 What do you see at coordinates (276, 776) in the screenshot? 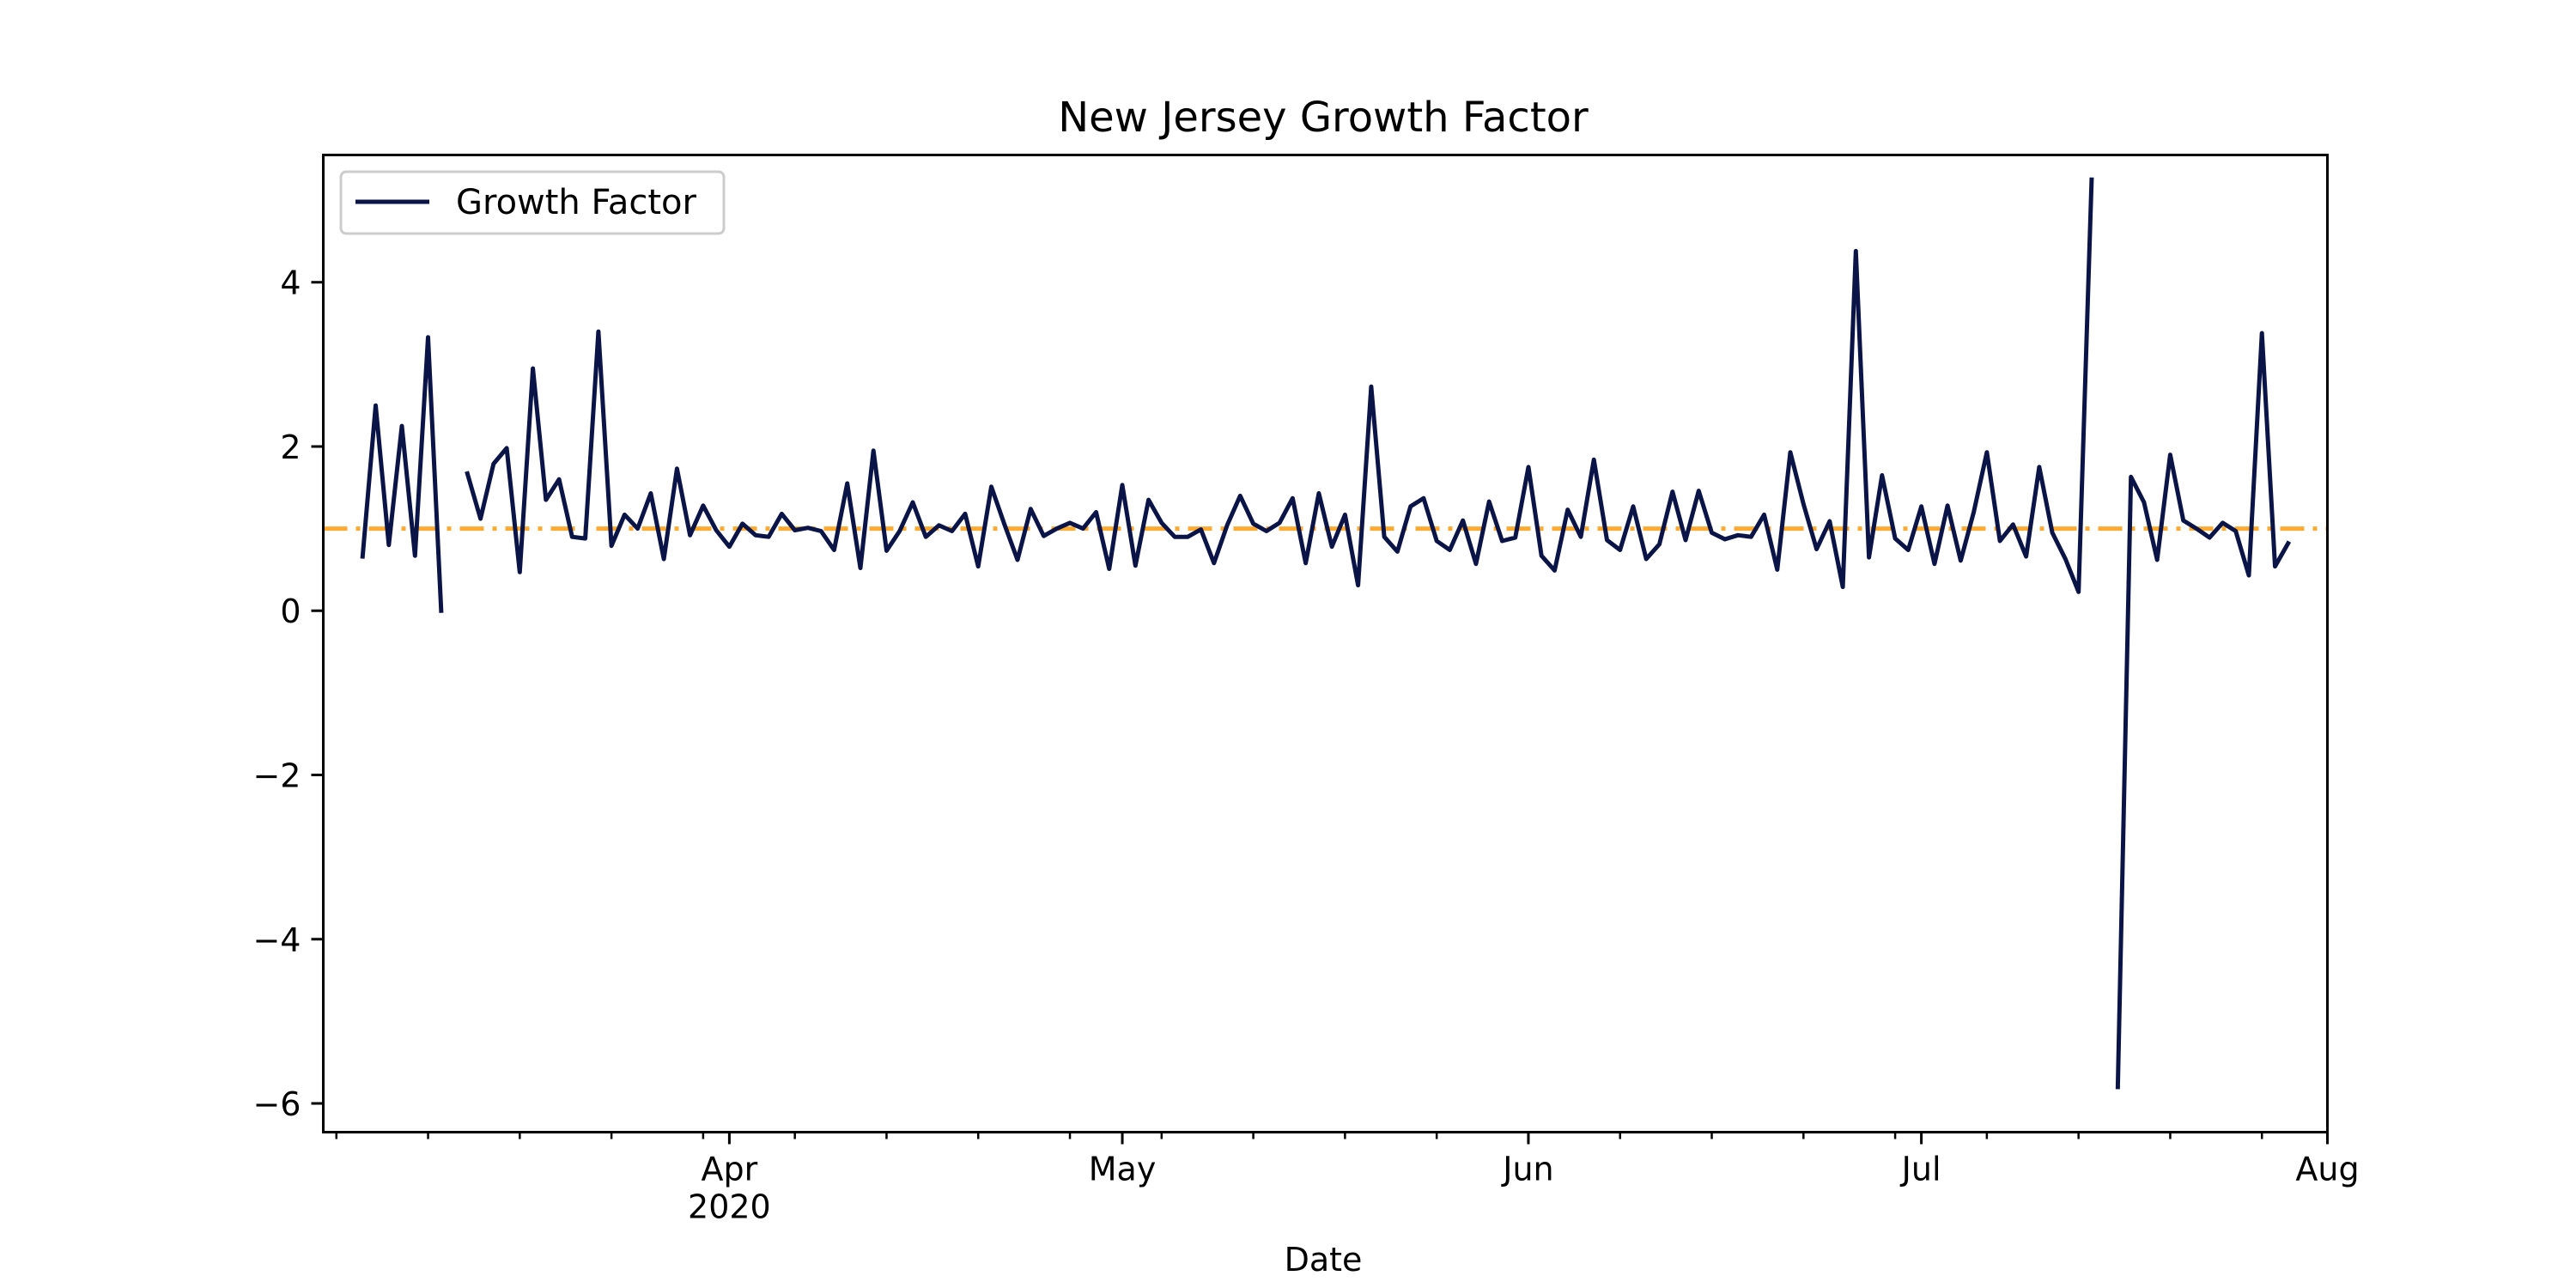
I see `y-tick-label: −2` at bounding box center [276, 776].